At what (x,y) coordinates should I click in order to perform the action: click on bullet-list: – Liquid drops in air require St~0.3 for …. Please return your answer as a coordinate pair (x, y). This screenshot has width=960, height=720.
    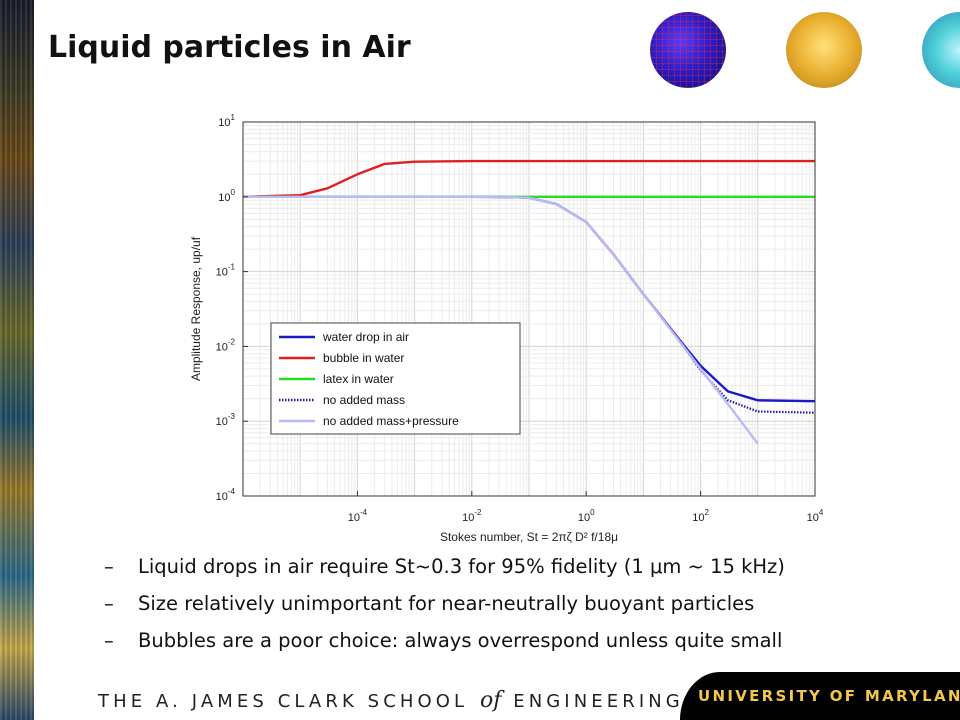
    Looking at the image, I should click on (444, 603).